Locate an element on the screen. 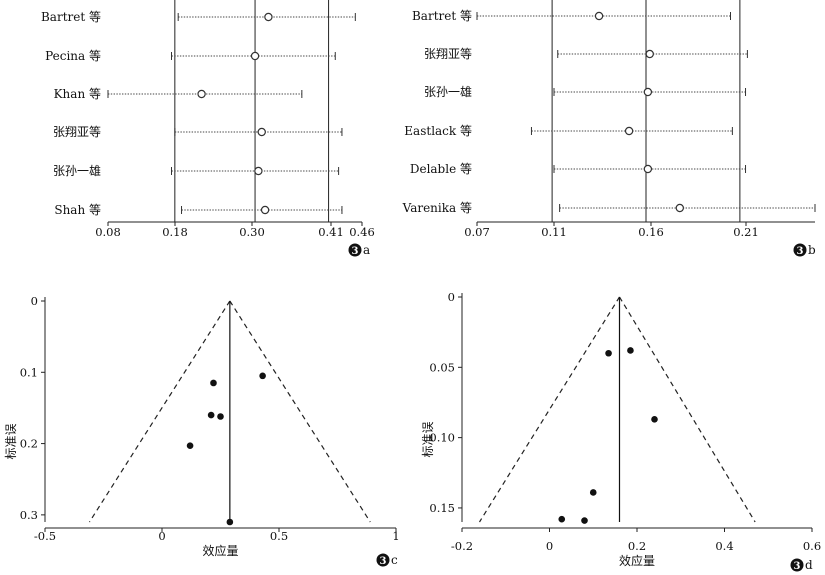  panel-3d-y-tick-label: 0.05 is located at coordinates (442, 367).